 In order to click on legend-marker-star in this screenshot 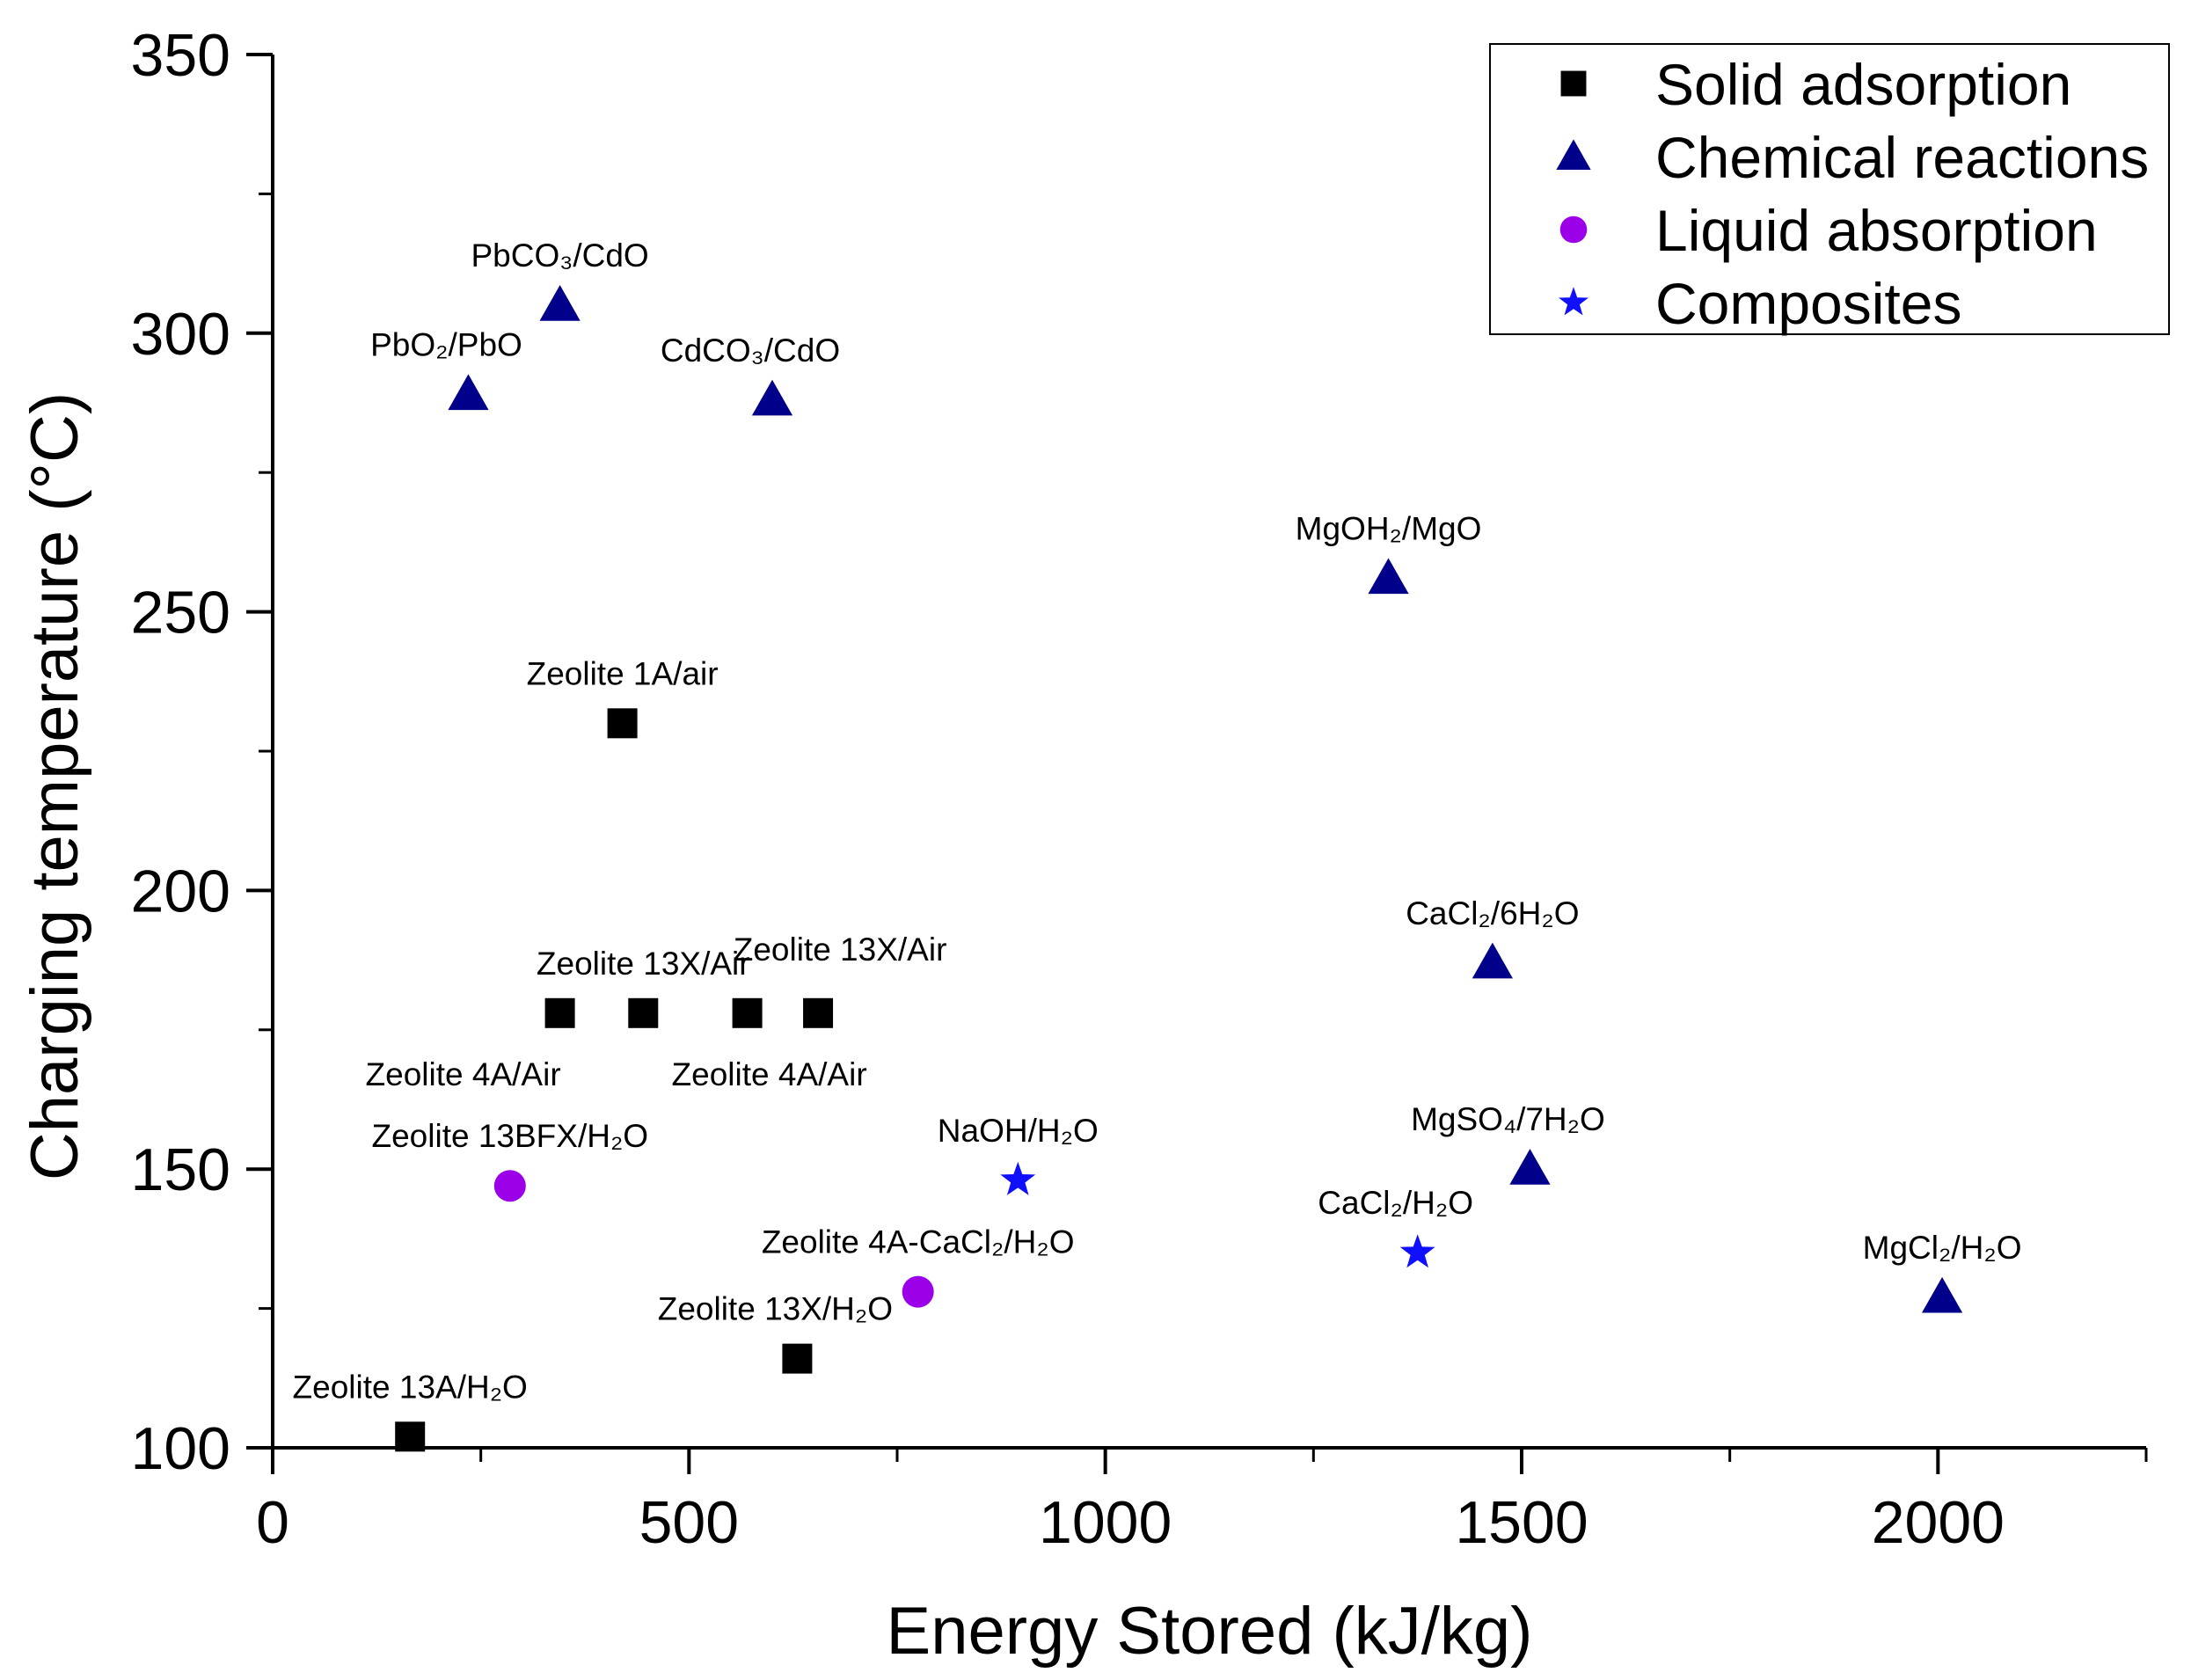, I will do `click(1574, 301)`.